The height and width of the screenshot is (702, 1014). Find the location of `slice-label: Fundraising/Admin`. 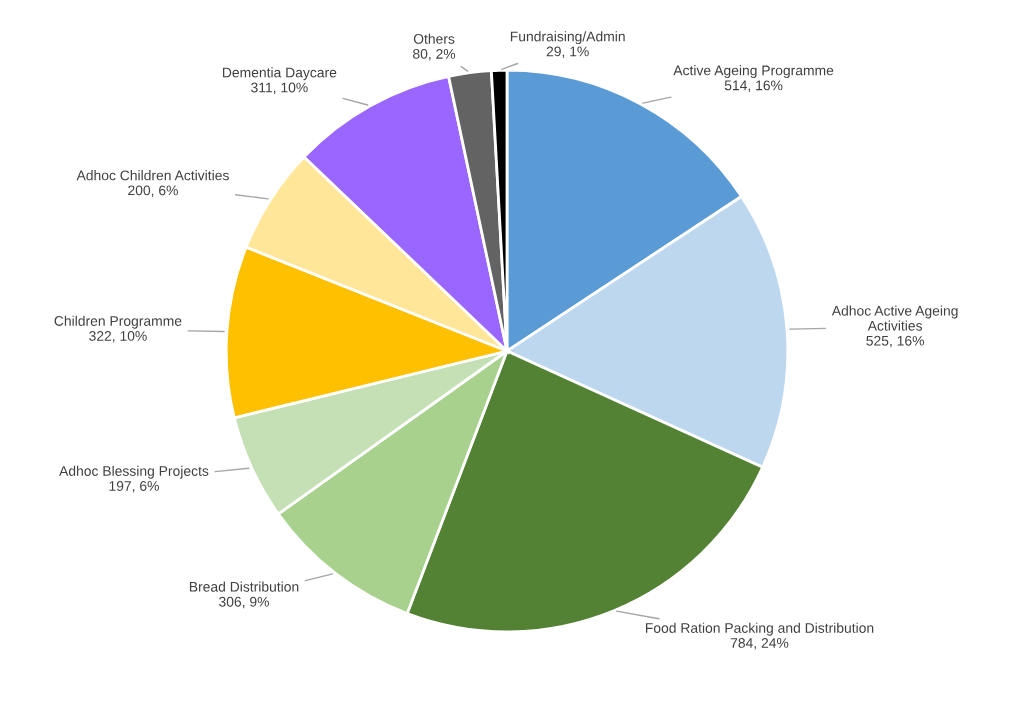

slice-label: Fundraising/Admin is located at coordinates (567, 38).